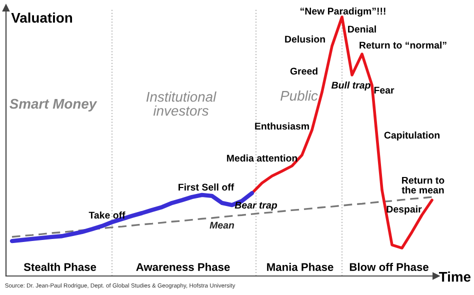 This screenshot has height=295, width=474. I want to click on annotation: Bull trap, so click(350, 86).